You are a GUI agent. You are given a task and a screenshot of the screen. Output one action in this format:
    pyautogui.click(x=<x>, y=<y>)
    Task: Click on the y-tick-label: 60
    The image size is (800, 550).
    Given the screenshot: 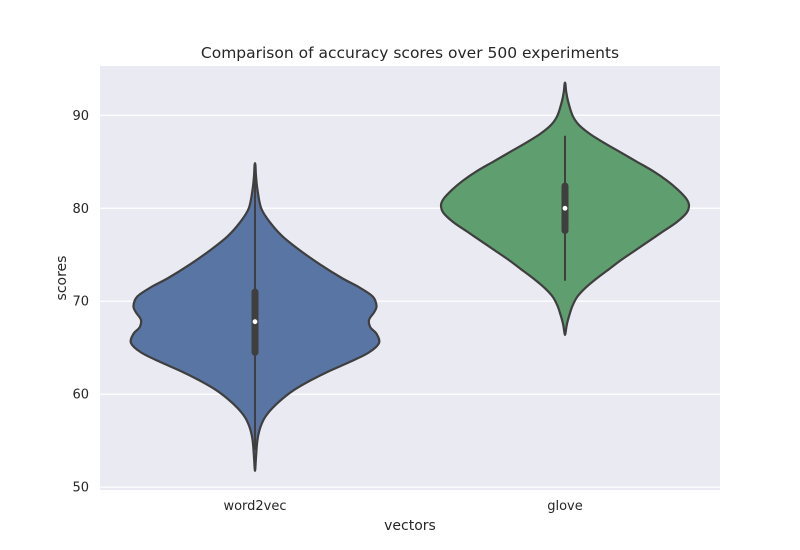 What is the action you would take?
    pyautogui.click(x=80, y=395)
    